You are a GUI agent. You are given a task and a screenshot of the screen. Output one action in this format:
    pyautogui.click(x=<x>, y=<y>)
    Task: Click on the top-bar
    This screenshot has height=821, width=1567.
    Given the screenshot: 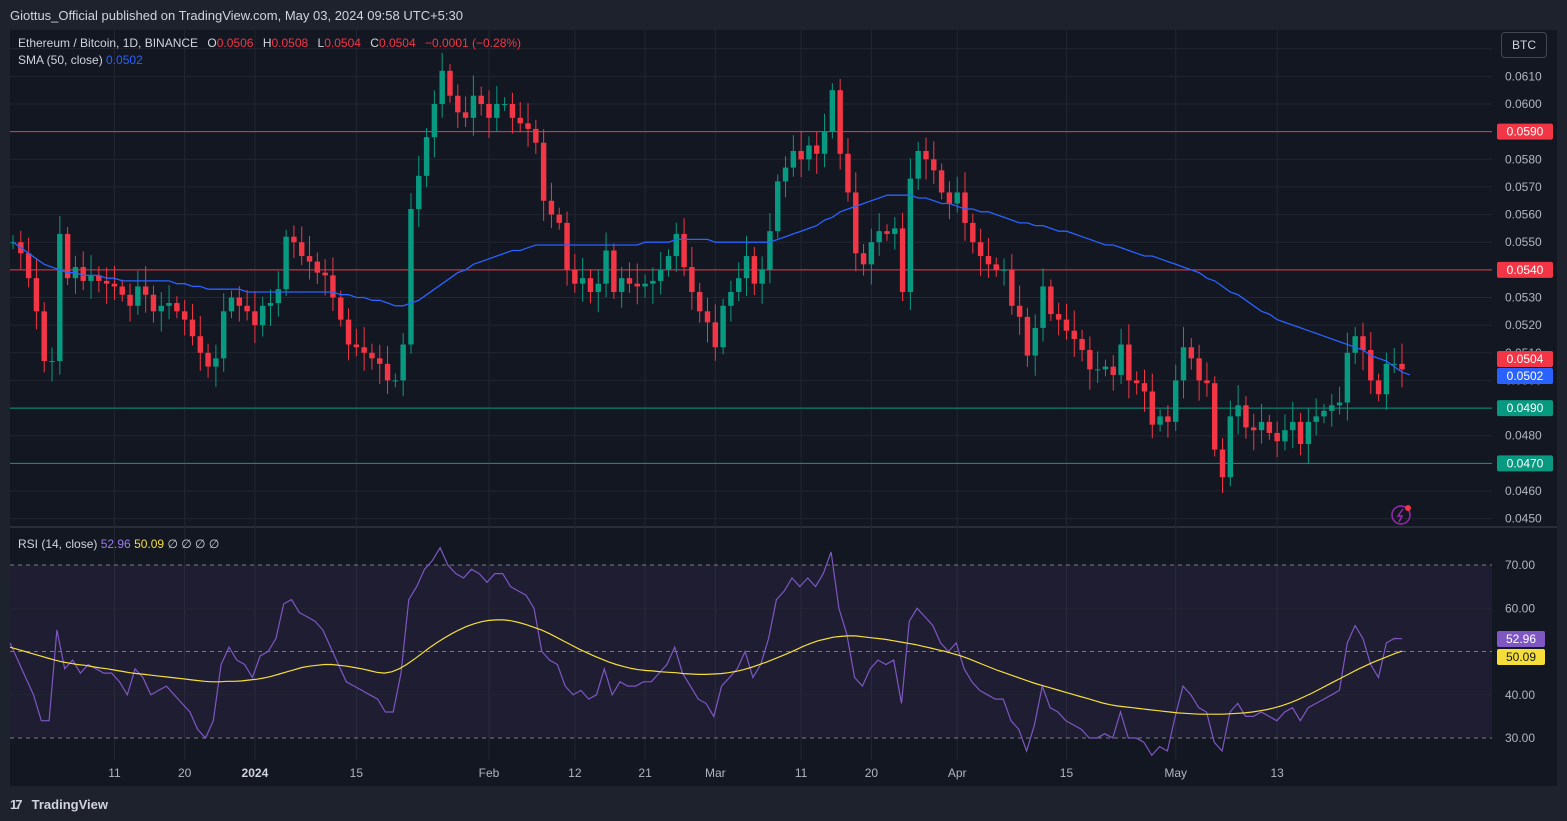 What is the action you would take?
    pyautogui.click(x=783, y=15)
    